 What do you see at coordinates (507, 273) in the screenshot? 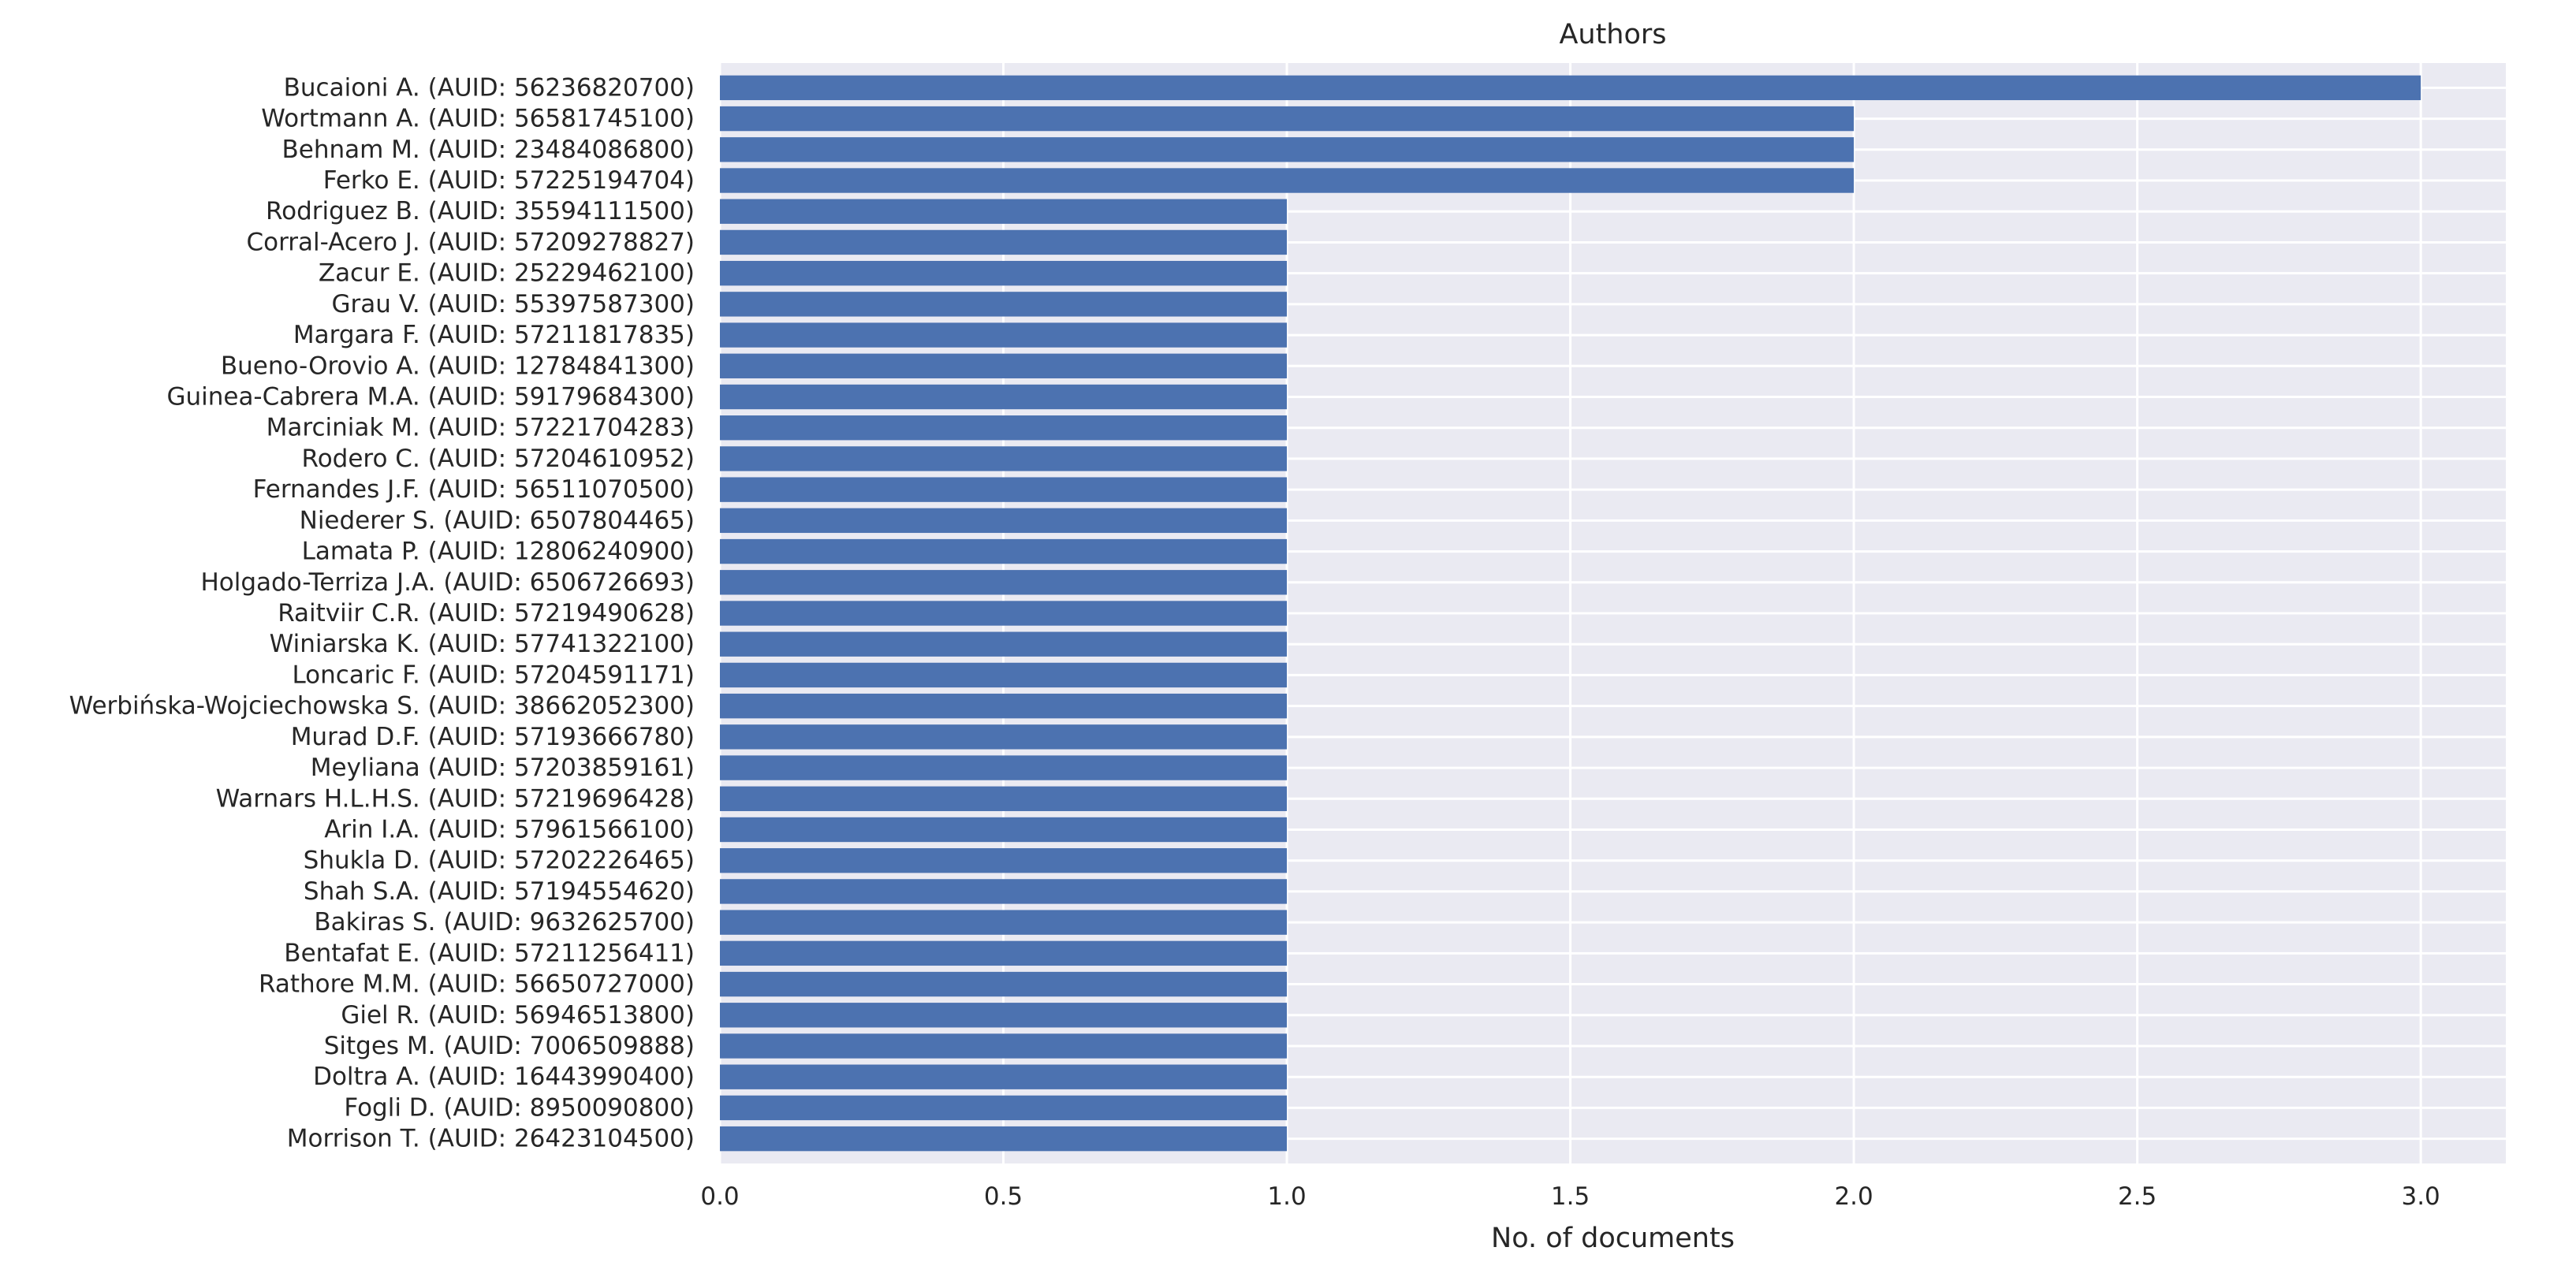
I see `y-tick-label: Zacur E. (AUID: 25229462100)` at bounding box center [507, 273].